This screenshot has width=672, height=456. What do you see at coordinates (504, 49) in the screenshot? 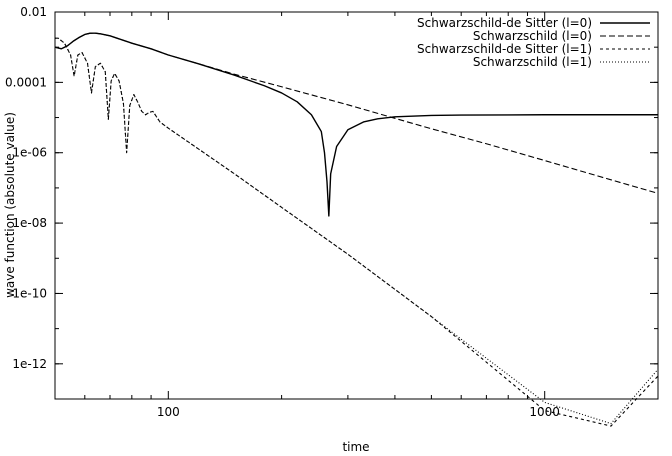
I see `legend-label: Schwarzschild-de Sitter (l=1)` at bounding box center [504, 49].